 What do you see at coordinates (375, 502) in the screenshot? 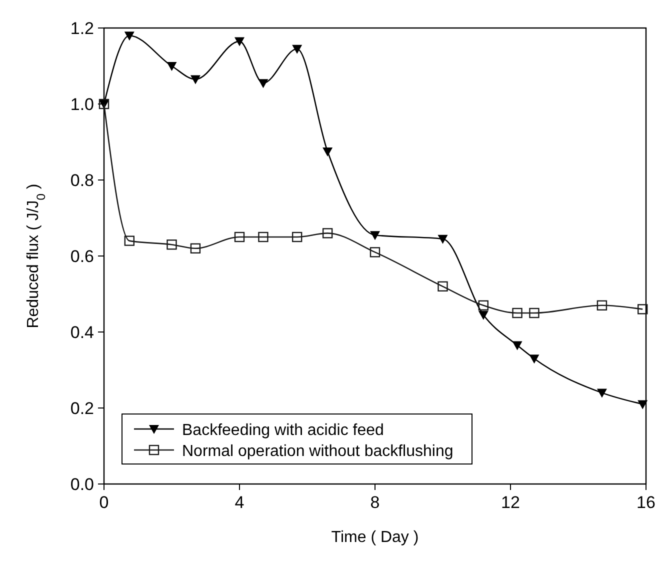
I see `x-tick-label: 8` at bounding box center [375, 502].